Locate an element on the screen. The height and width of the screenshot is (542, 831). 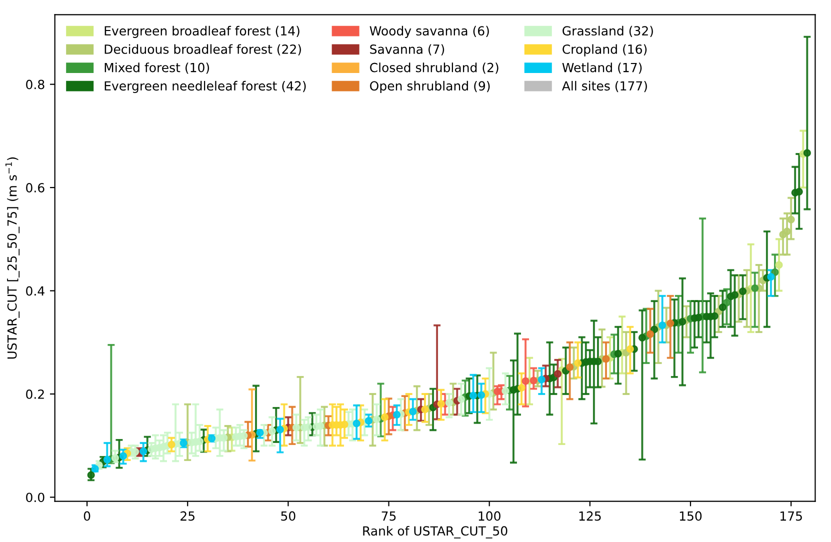
legend-label: Open shrubland (9) is located at coordinates (430, 87).